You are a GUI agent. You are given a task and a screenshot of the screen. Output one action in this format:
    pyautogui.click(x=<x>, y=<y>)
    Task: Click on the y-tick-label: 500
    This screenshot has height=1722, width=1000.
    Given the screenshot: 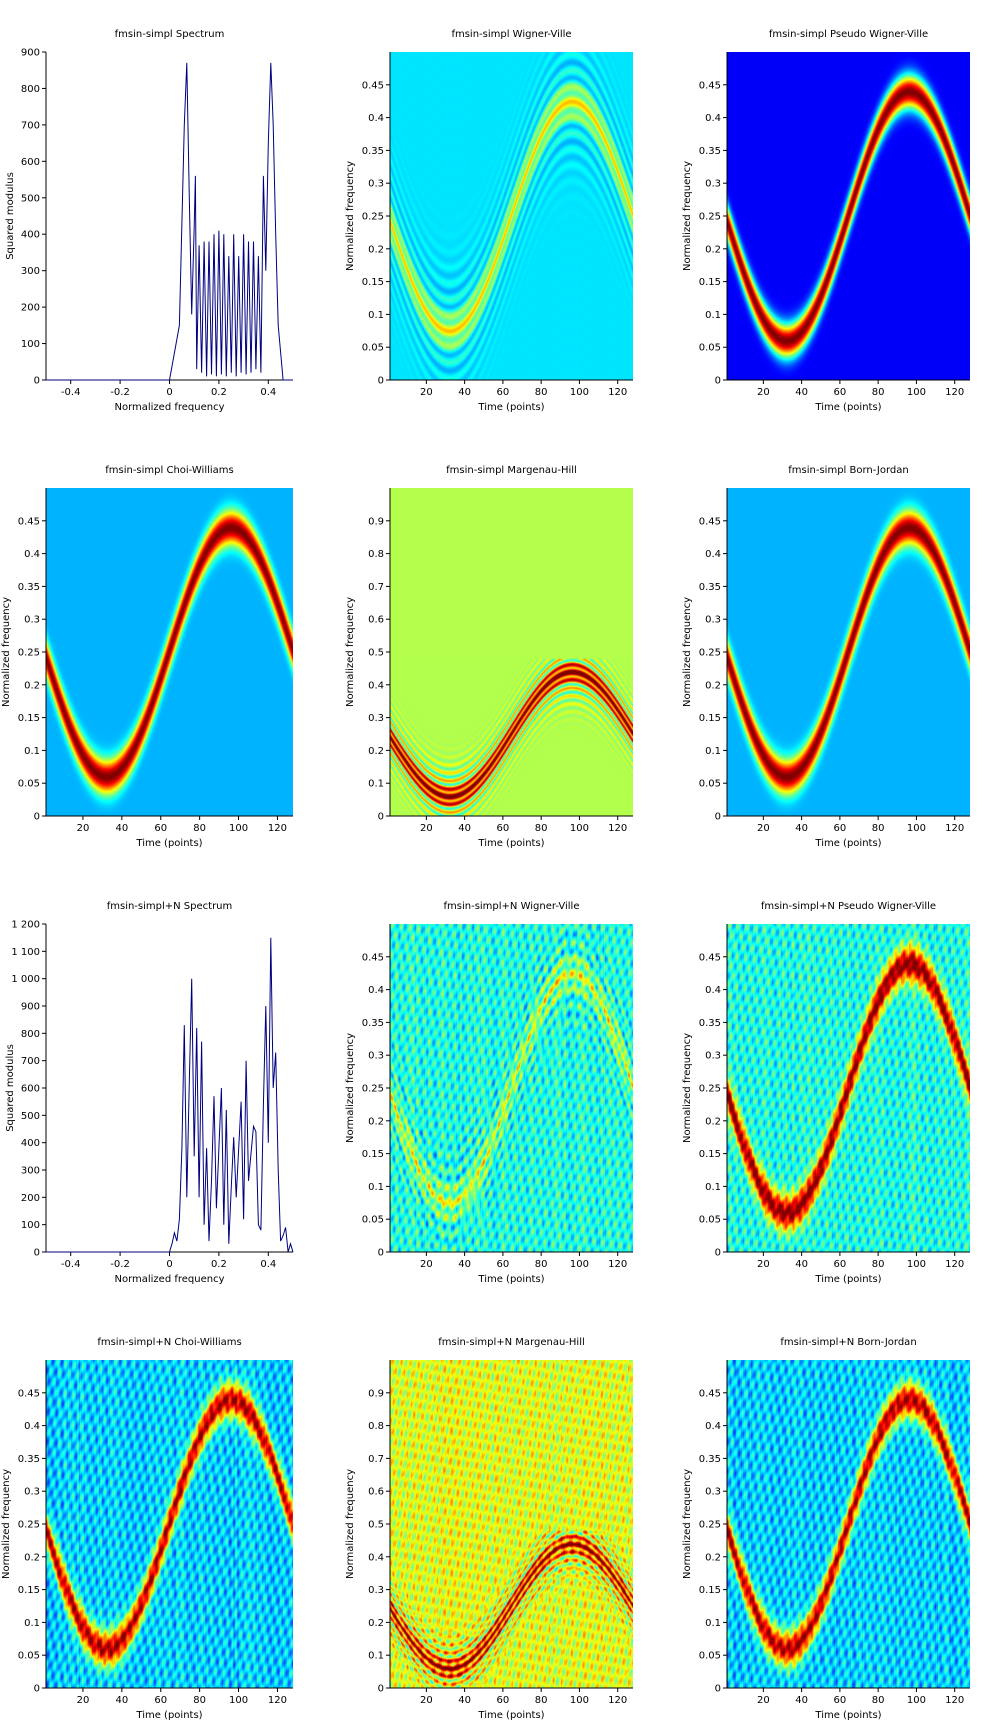 What is the action you would take?
    pyautogui.click(x=30, y=1116)
    